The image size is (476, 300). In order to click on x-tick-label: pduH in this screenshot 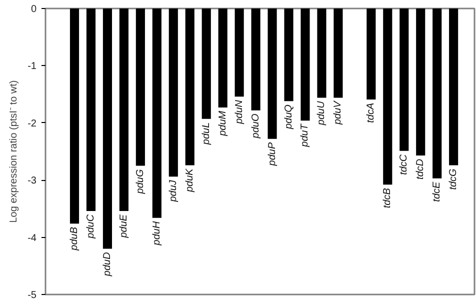, I will do `click(156, 233)`.